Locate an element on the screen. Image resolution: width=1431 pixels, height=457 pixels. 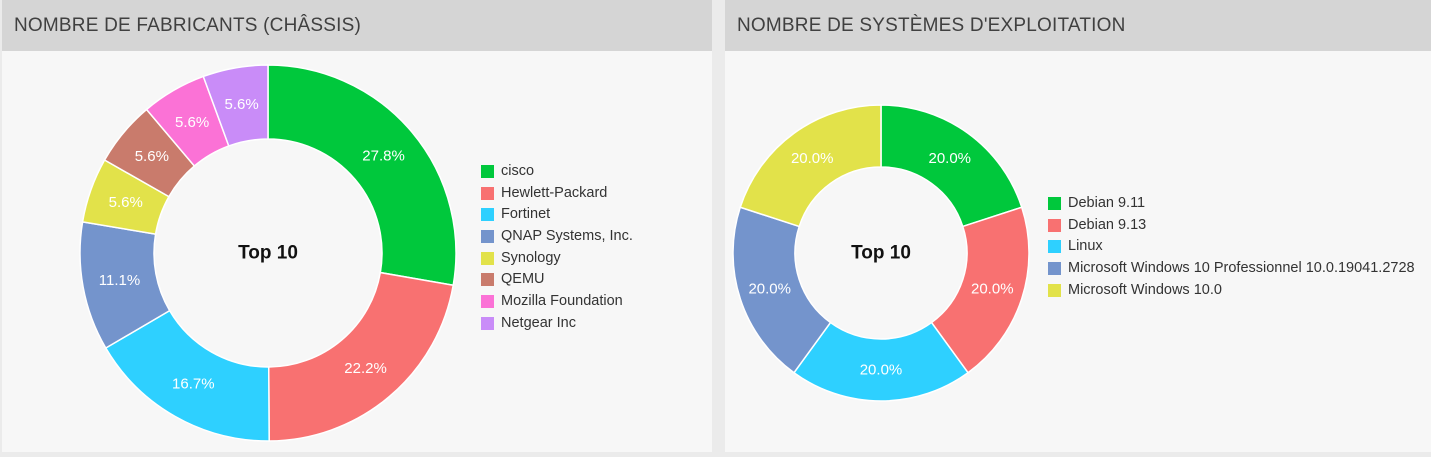
slice-value-label: 22.2% is located at coordinates (365, 368).